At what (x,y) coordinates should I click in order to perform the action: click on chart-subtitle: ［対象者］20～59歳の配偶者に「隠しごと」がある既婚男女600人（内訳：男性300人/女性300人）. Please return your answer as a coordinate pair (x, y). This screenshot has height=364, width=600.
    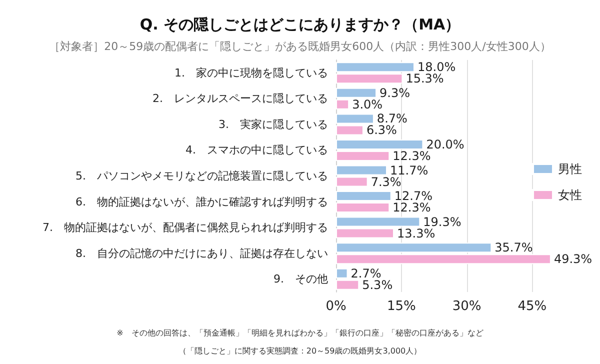
    Looking at the image, I should click on (300, 46).